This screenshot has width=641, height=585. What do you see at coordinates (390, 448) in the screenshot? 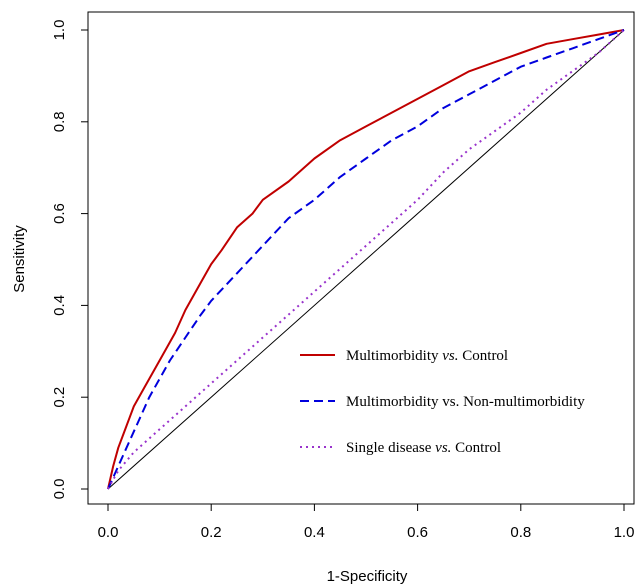
I see `legend-label-part: Single disease` at bounding box center [390, 448].